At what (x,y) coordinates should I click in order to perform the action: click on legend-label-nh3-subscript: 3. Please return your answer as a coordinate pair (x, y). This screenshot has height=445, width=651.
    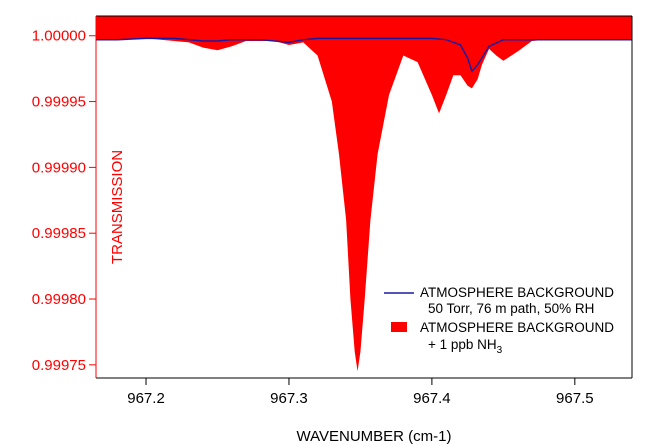
    Looking at the image, I should click on (500, 350).